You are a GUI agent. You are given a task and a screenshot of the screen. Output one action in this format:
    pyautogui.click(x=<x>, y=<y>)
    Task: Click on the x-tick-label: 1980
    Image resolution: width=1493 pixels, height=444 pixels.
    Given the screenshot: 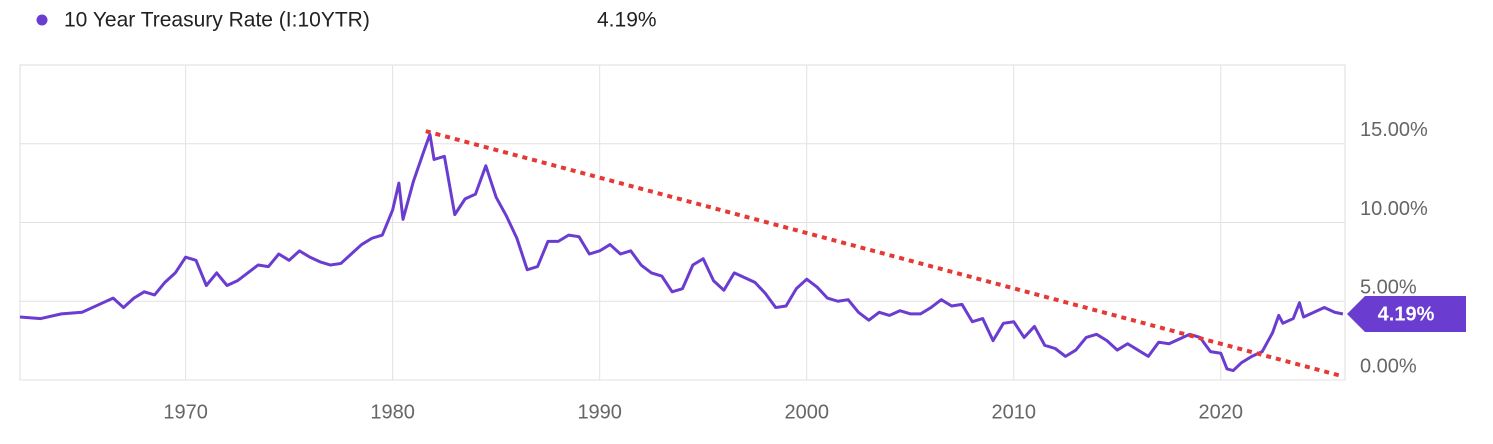 What is the action you would take?
    pyautogui.click(x=392, y=412)
    